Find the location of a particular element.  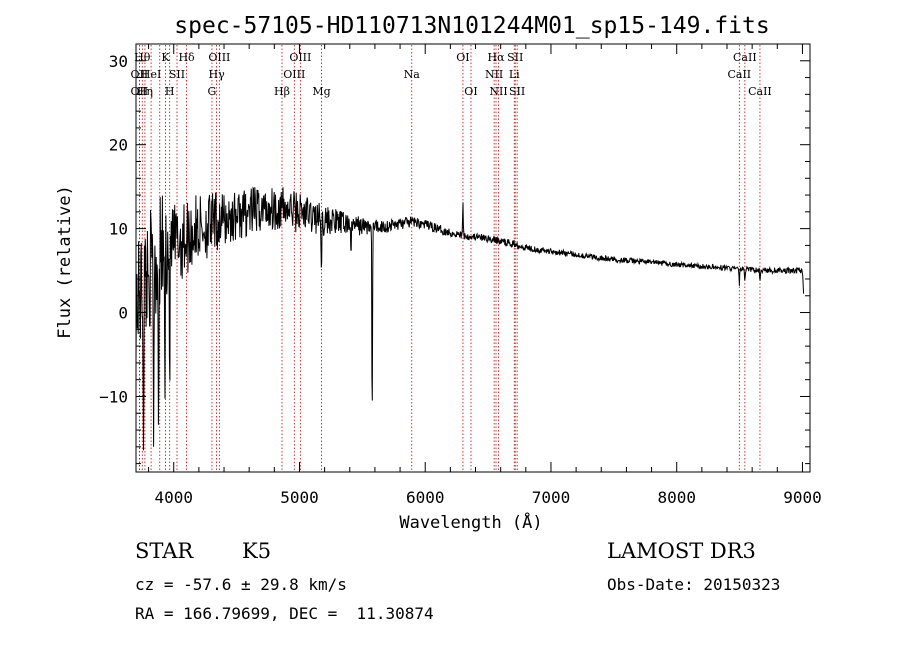

coordinates: RA = 166.79699, DEC = 11.30874 is located at coordinates (284, 613).